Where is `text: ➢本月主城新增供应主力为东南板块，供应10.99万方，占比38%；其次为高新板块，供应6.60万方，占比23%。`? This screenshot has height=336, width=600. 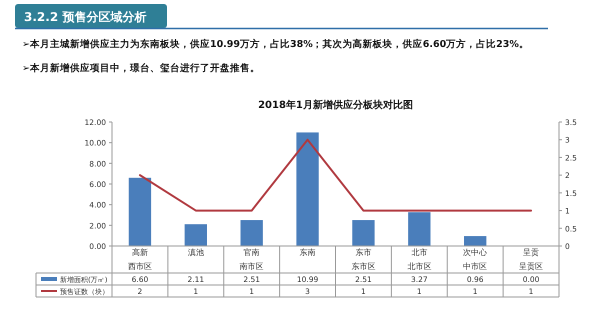
text: ➢本月主城新增供应主力为东南板块，供应10.99万方，占比38%；其次为高新板块，供应6.60万方，占比23%。 is located at coordinates (275, 44).